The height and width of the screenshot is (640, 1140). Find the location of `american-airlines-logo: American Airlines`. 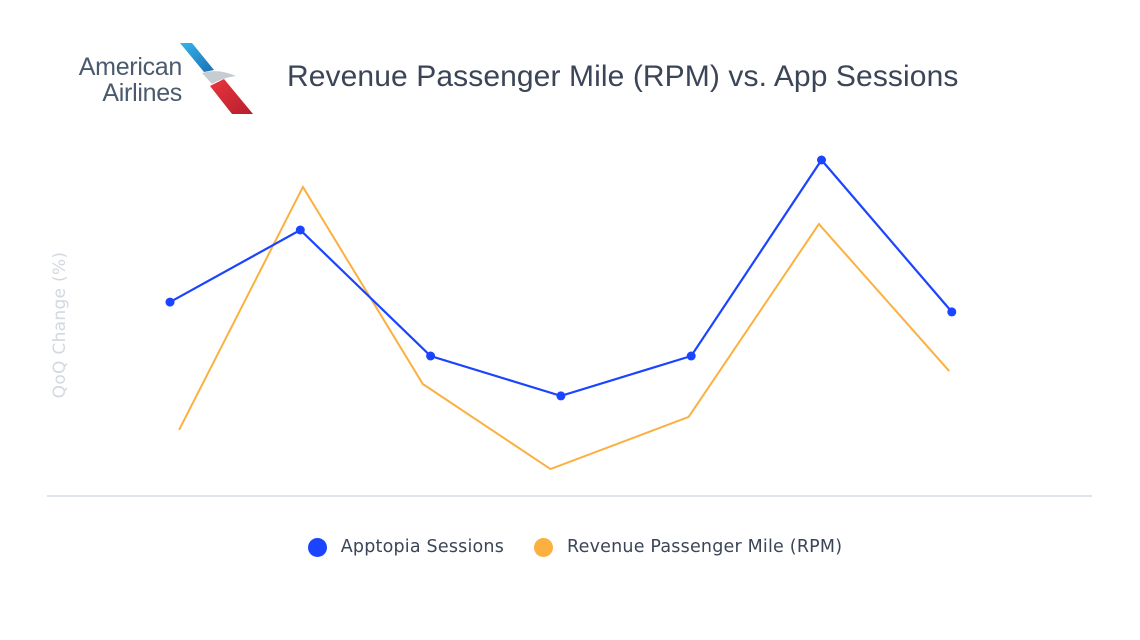

american-airlines-logo: American Airlines is located at coordinates (162, 80).